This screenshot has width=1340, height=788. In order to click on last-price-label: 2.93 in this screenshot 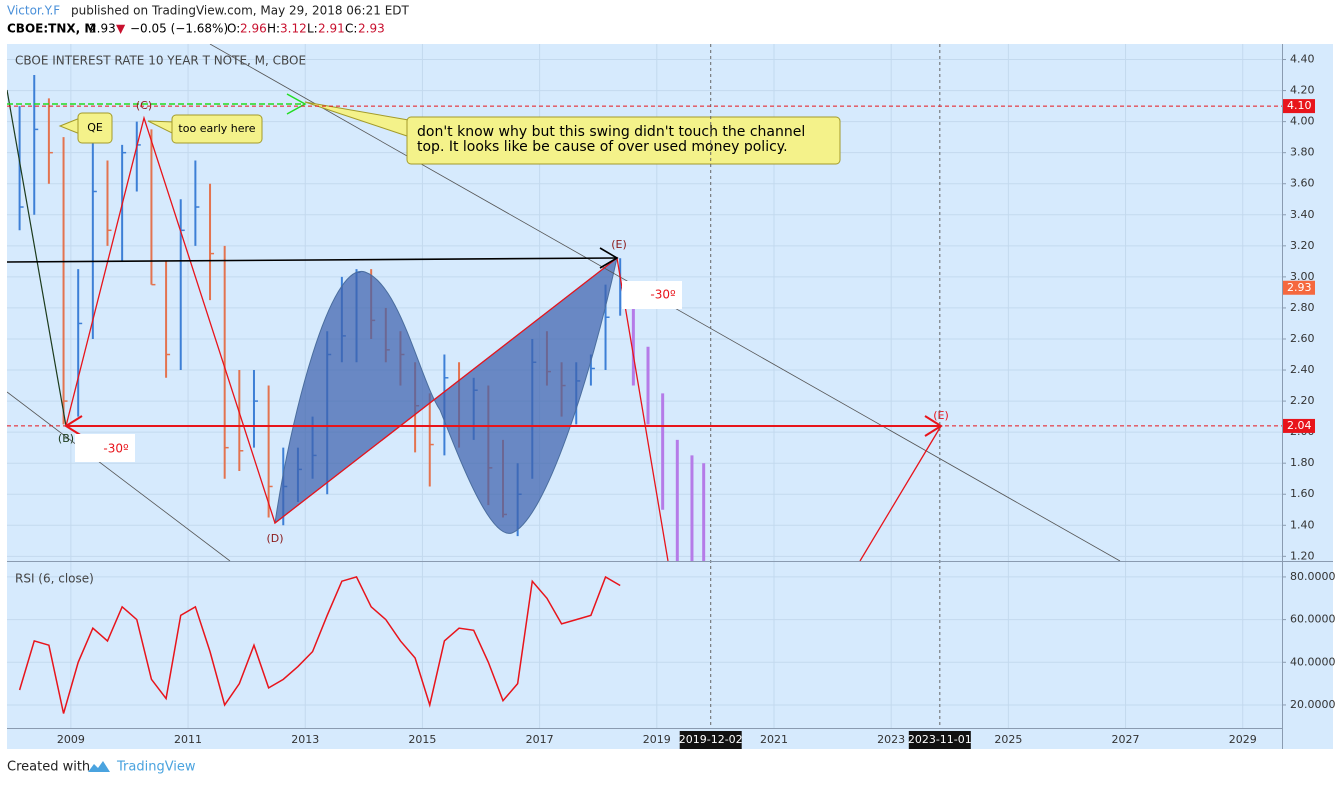, I will do `click(1299, 287)`.